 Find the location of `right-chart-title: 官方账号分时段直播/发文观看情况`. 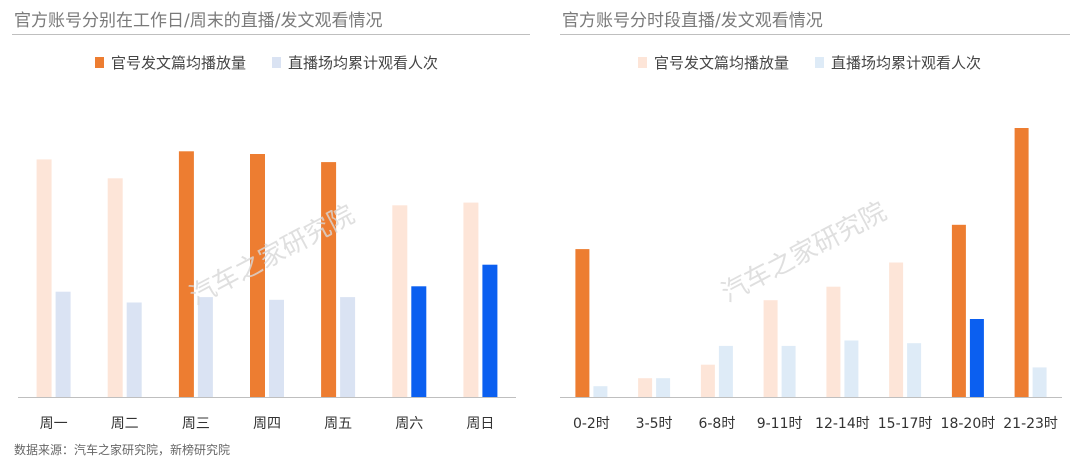

right-chart-title: 官方账号分时段直播/发文观看情况 is located at coordinates (692, 21).